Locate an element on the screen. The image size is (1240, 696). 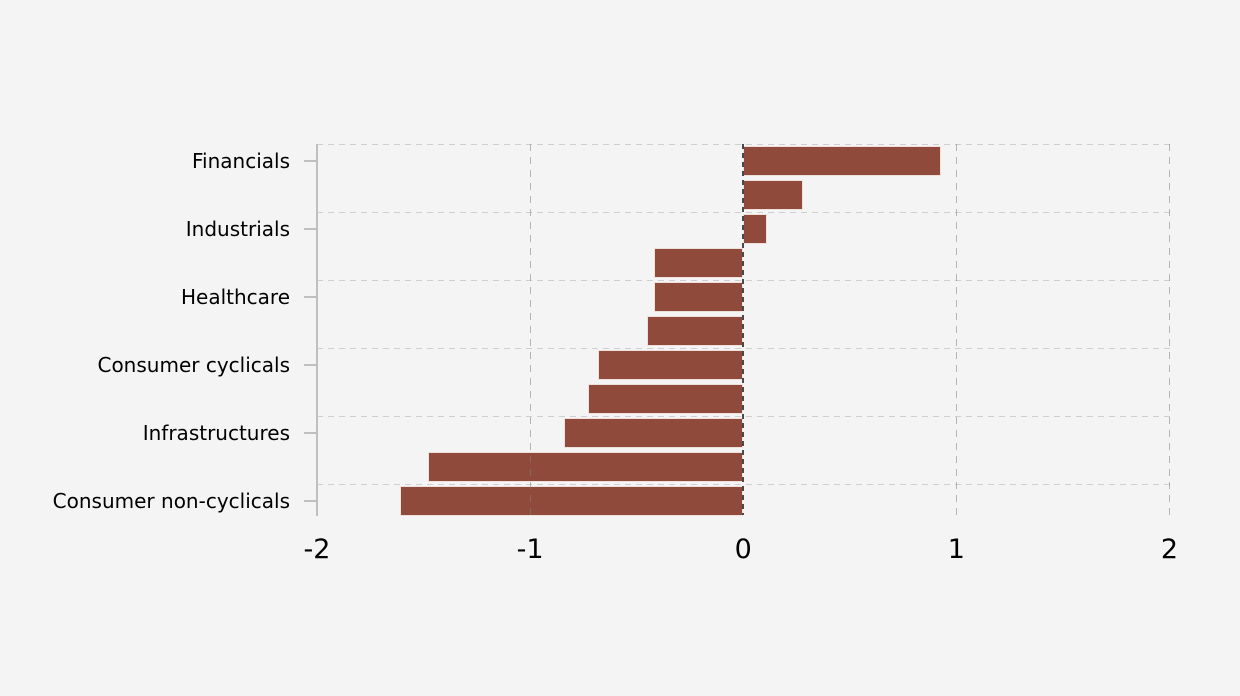
category-label: Financials is located at coordinates (241, 161).